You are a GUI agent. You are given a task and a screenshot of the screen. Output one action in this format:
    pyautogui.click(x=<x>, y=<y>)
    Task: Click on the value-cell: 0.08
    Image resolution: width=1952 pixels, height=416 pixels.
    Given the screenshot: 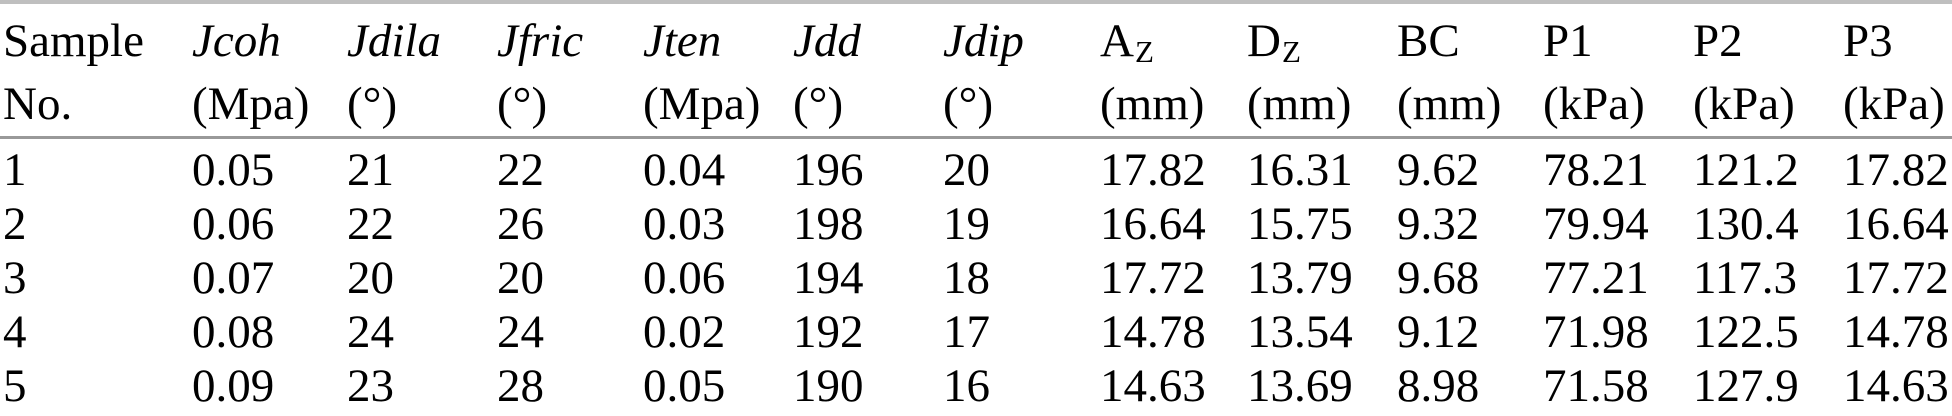 What is the action you would take?
    pyautogui.click(x=233, y=331)
    